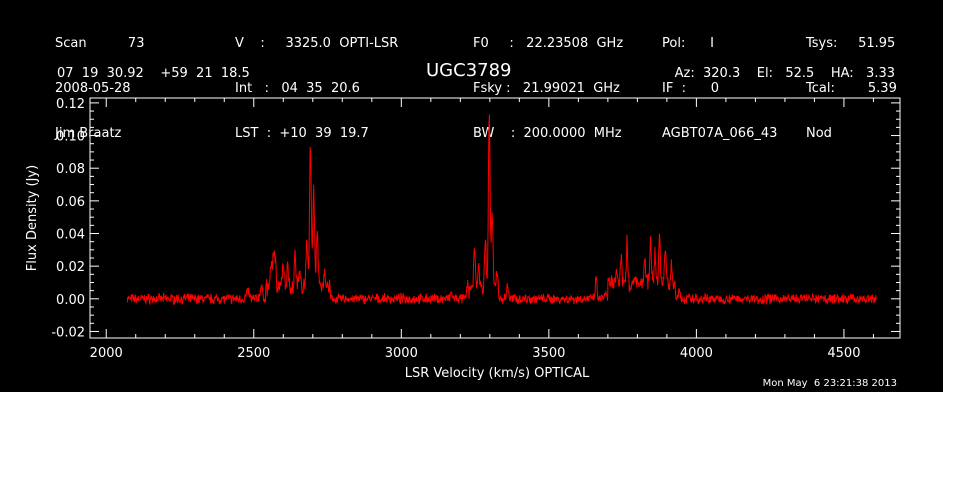 This screenshot has height=490, width=962. What do you see at coordinates (297, 88) in the screenshot?
I see `int-label: Int : 04 35 20.6` at bounding box center [297, 88].